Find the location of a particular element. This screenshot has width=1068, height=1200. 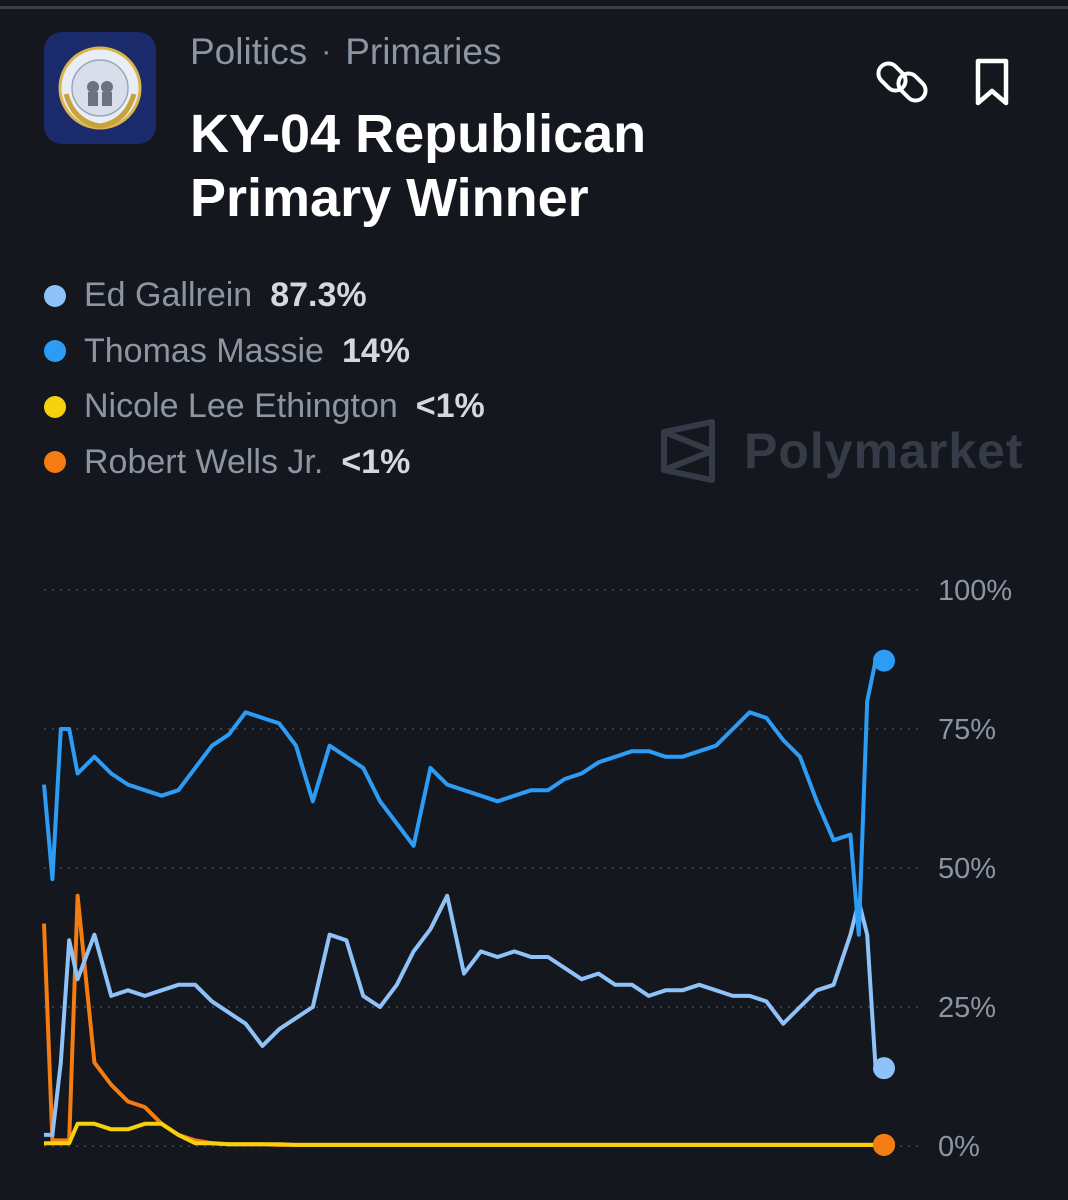

breadcrumb-politics: Politics is located at coordinates (249, 51).